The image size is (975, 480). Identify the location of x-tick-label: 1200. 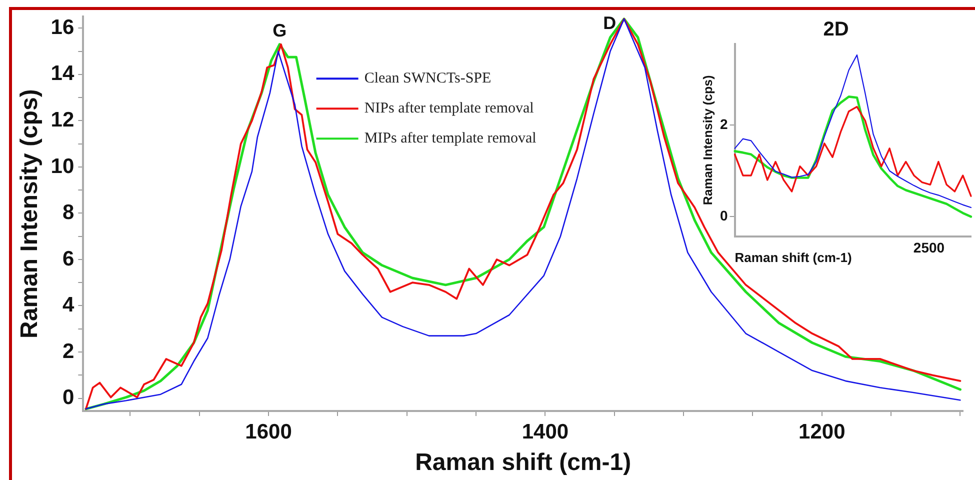
(822, 432).